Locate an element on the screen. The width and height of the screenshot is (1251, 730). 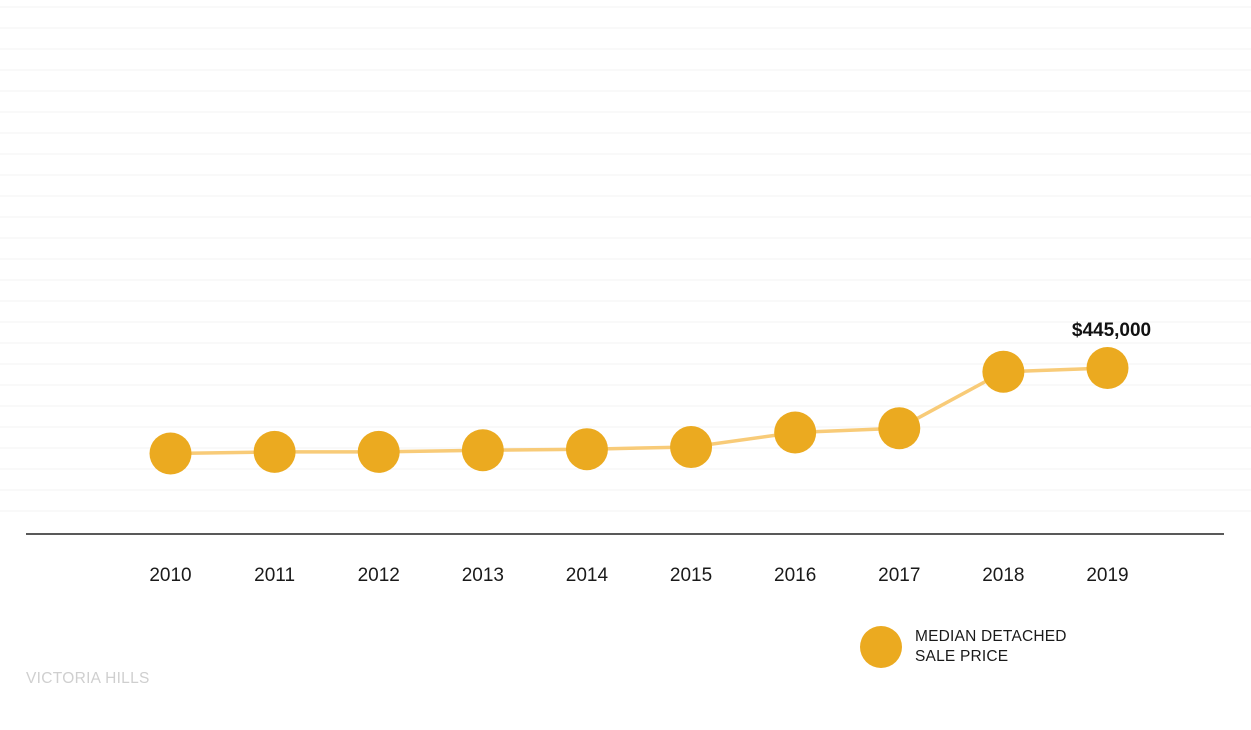
data-point-2013 is located at coordinates (482, 450).